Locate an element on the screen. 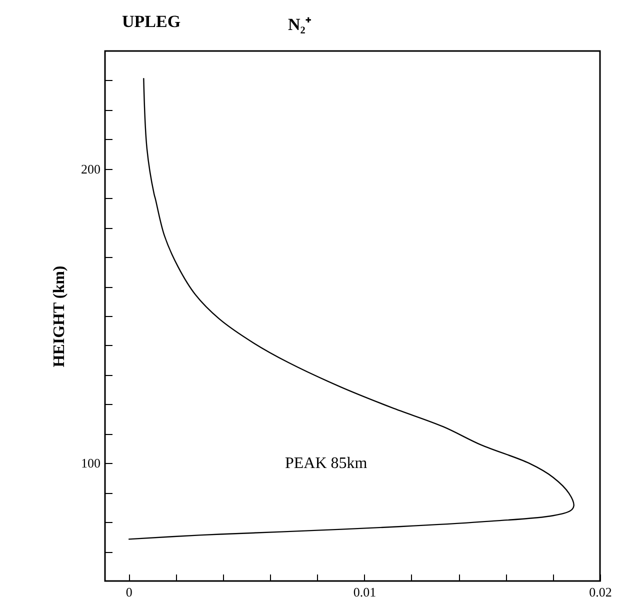  chart-subtitle: N₂⁺ is located at coordinates (300, 24).